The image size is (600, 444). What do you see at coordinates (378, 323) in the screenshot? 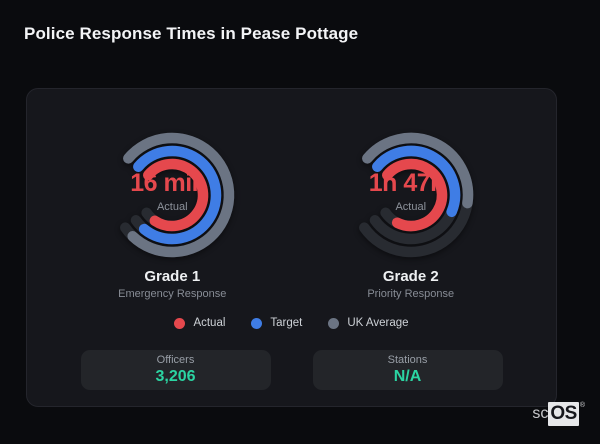
I see `legend-label-uk-average: UK Average` at bounding box center [378, 323].